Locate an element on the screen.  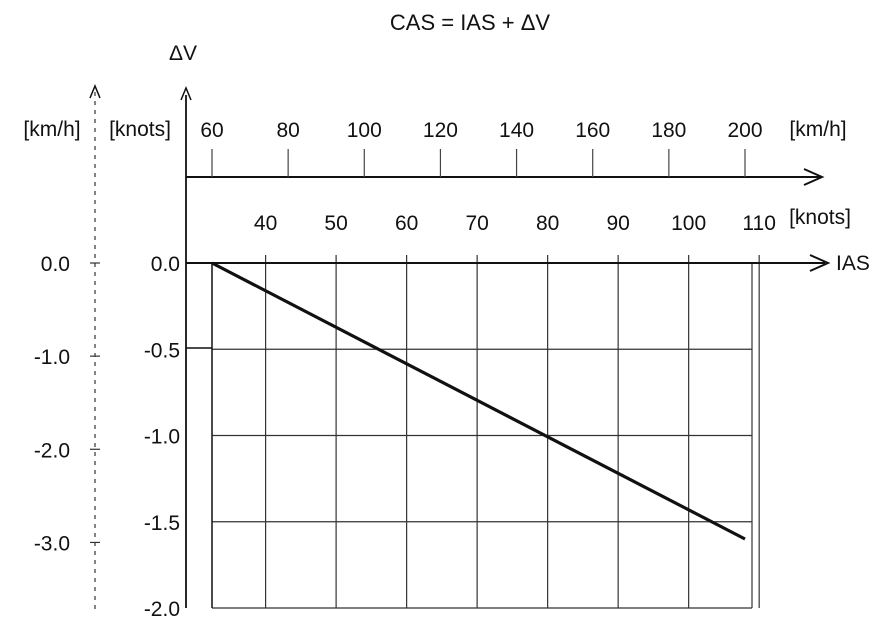
x-axis-label: IAS is located at coordinates (852, 263).